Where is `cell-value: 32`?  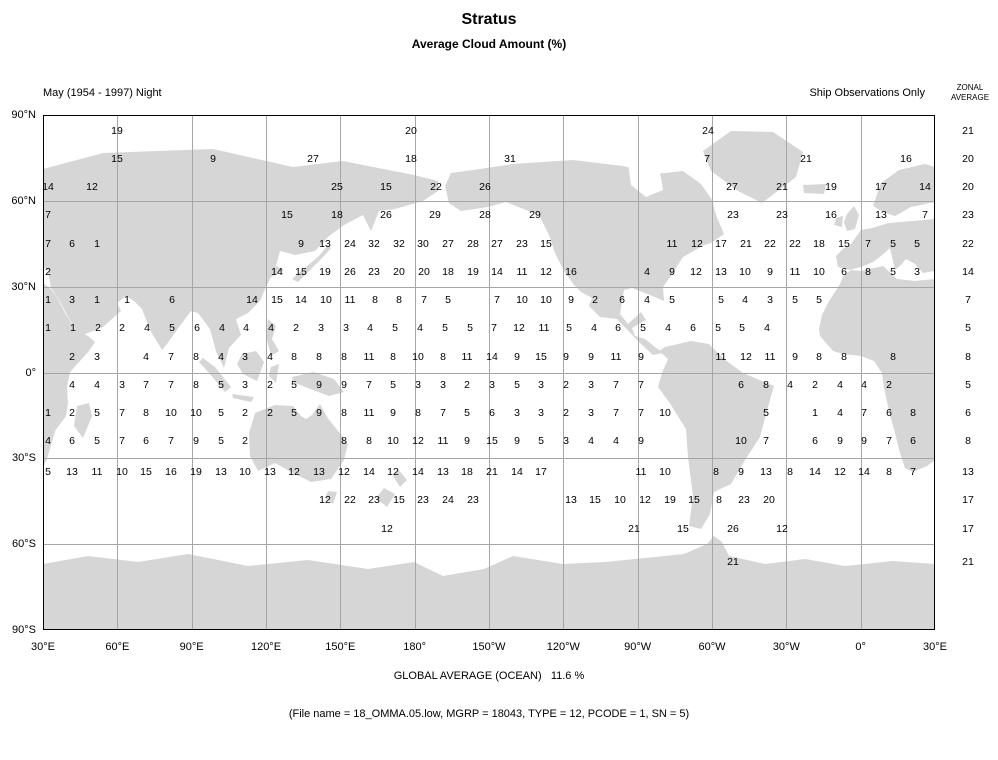
cell-value: 32 is located at coordinates (399, 243).